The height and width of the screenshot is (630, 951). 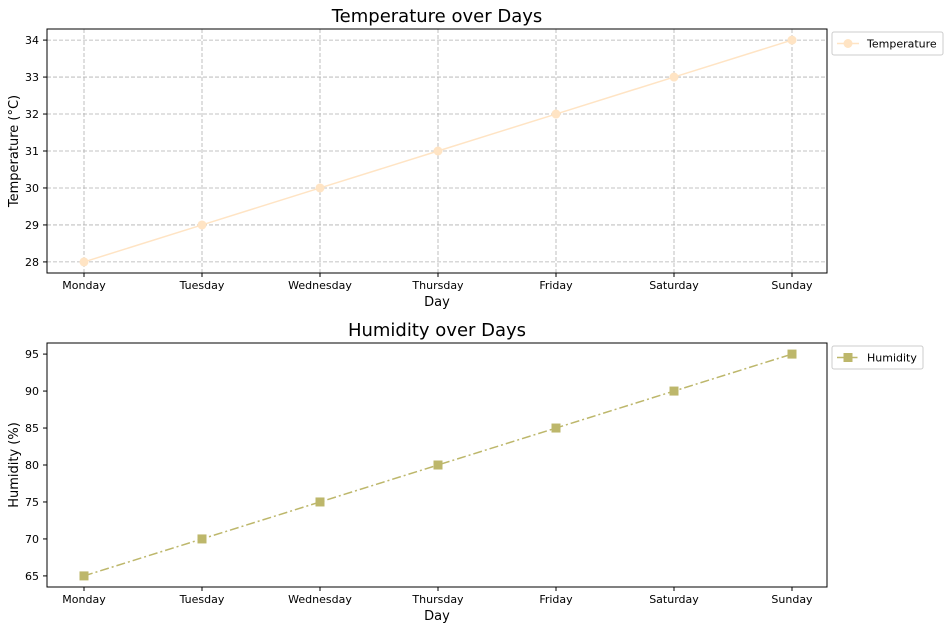 I want to click on temperature-x-tick-label: Sunday, so click(x=792, y=285).